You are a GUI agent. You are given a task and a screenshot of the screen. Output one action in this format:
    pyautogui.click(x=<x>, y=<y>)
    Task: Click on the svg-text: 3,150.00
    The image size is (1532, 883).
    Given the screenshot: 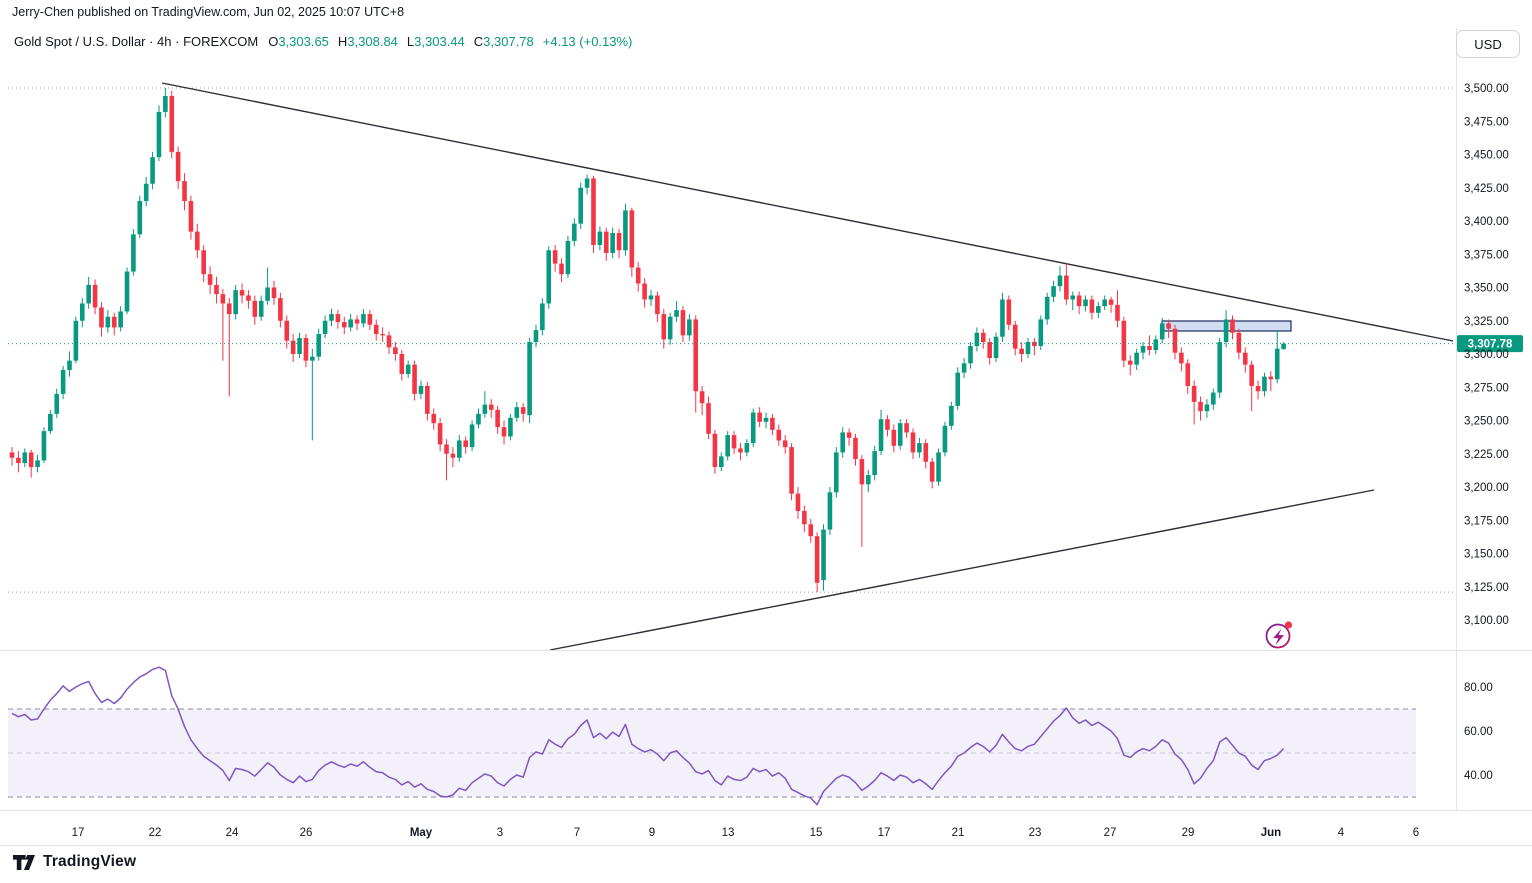 What is the action you would take?
    pyautogui.click(x=1486, y=555)
    